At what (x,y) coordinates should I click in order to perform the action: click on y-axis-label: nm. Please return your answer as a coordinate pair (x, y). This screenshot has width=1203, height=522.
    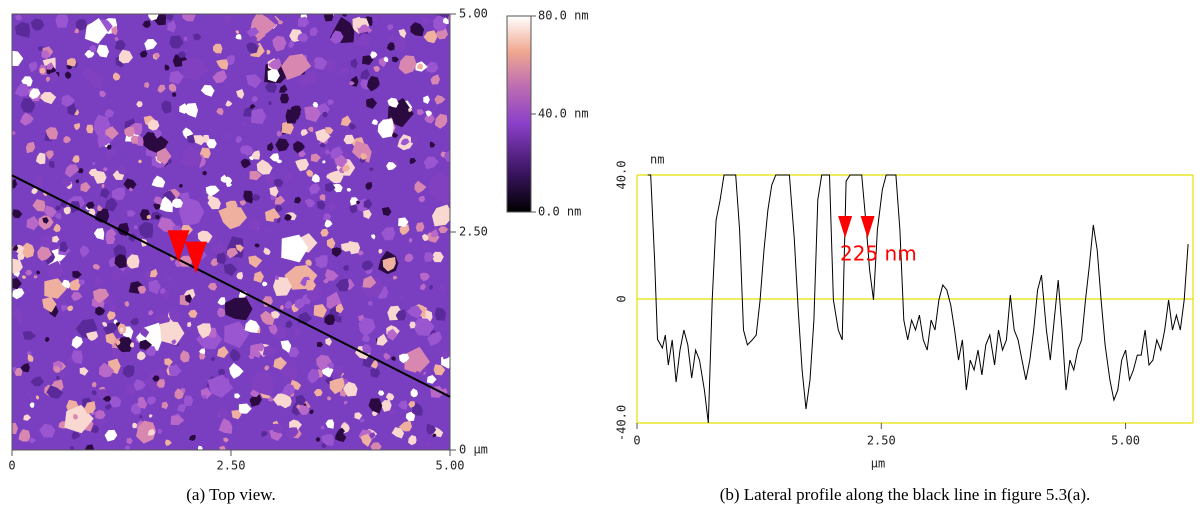
    Looking at the image, I should click on (657, 160).